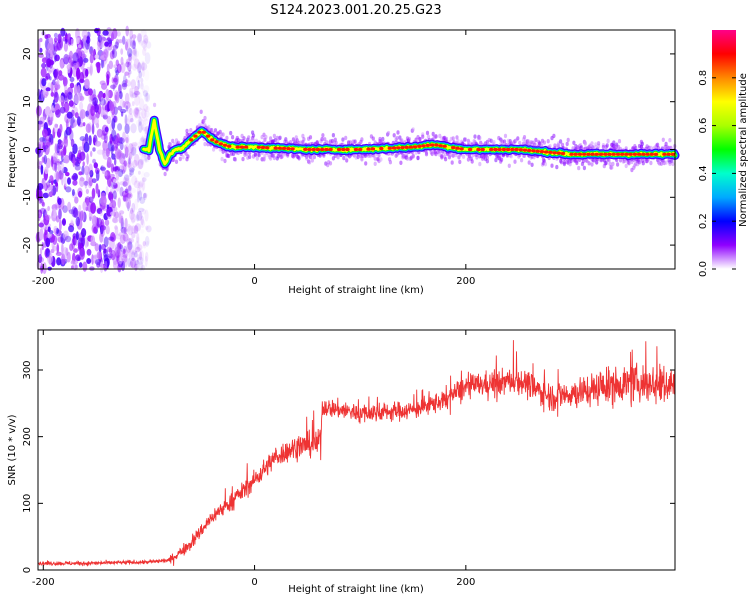 Image resolution: width=750 pixels, height=600 pixels. I want to click on colorbar-tick-label: 0.4, so click(703, 173).